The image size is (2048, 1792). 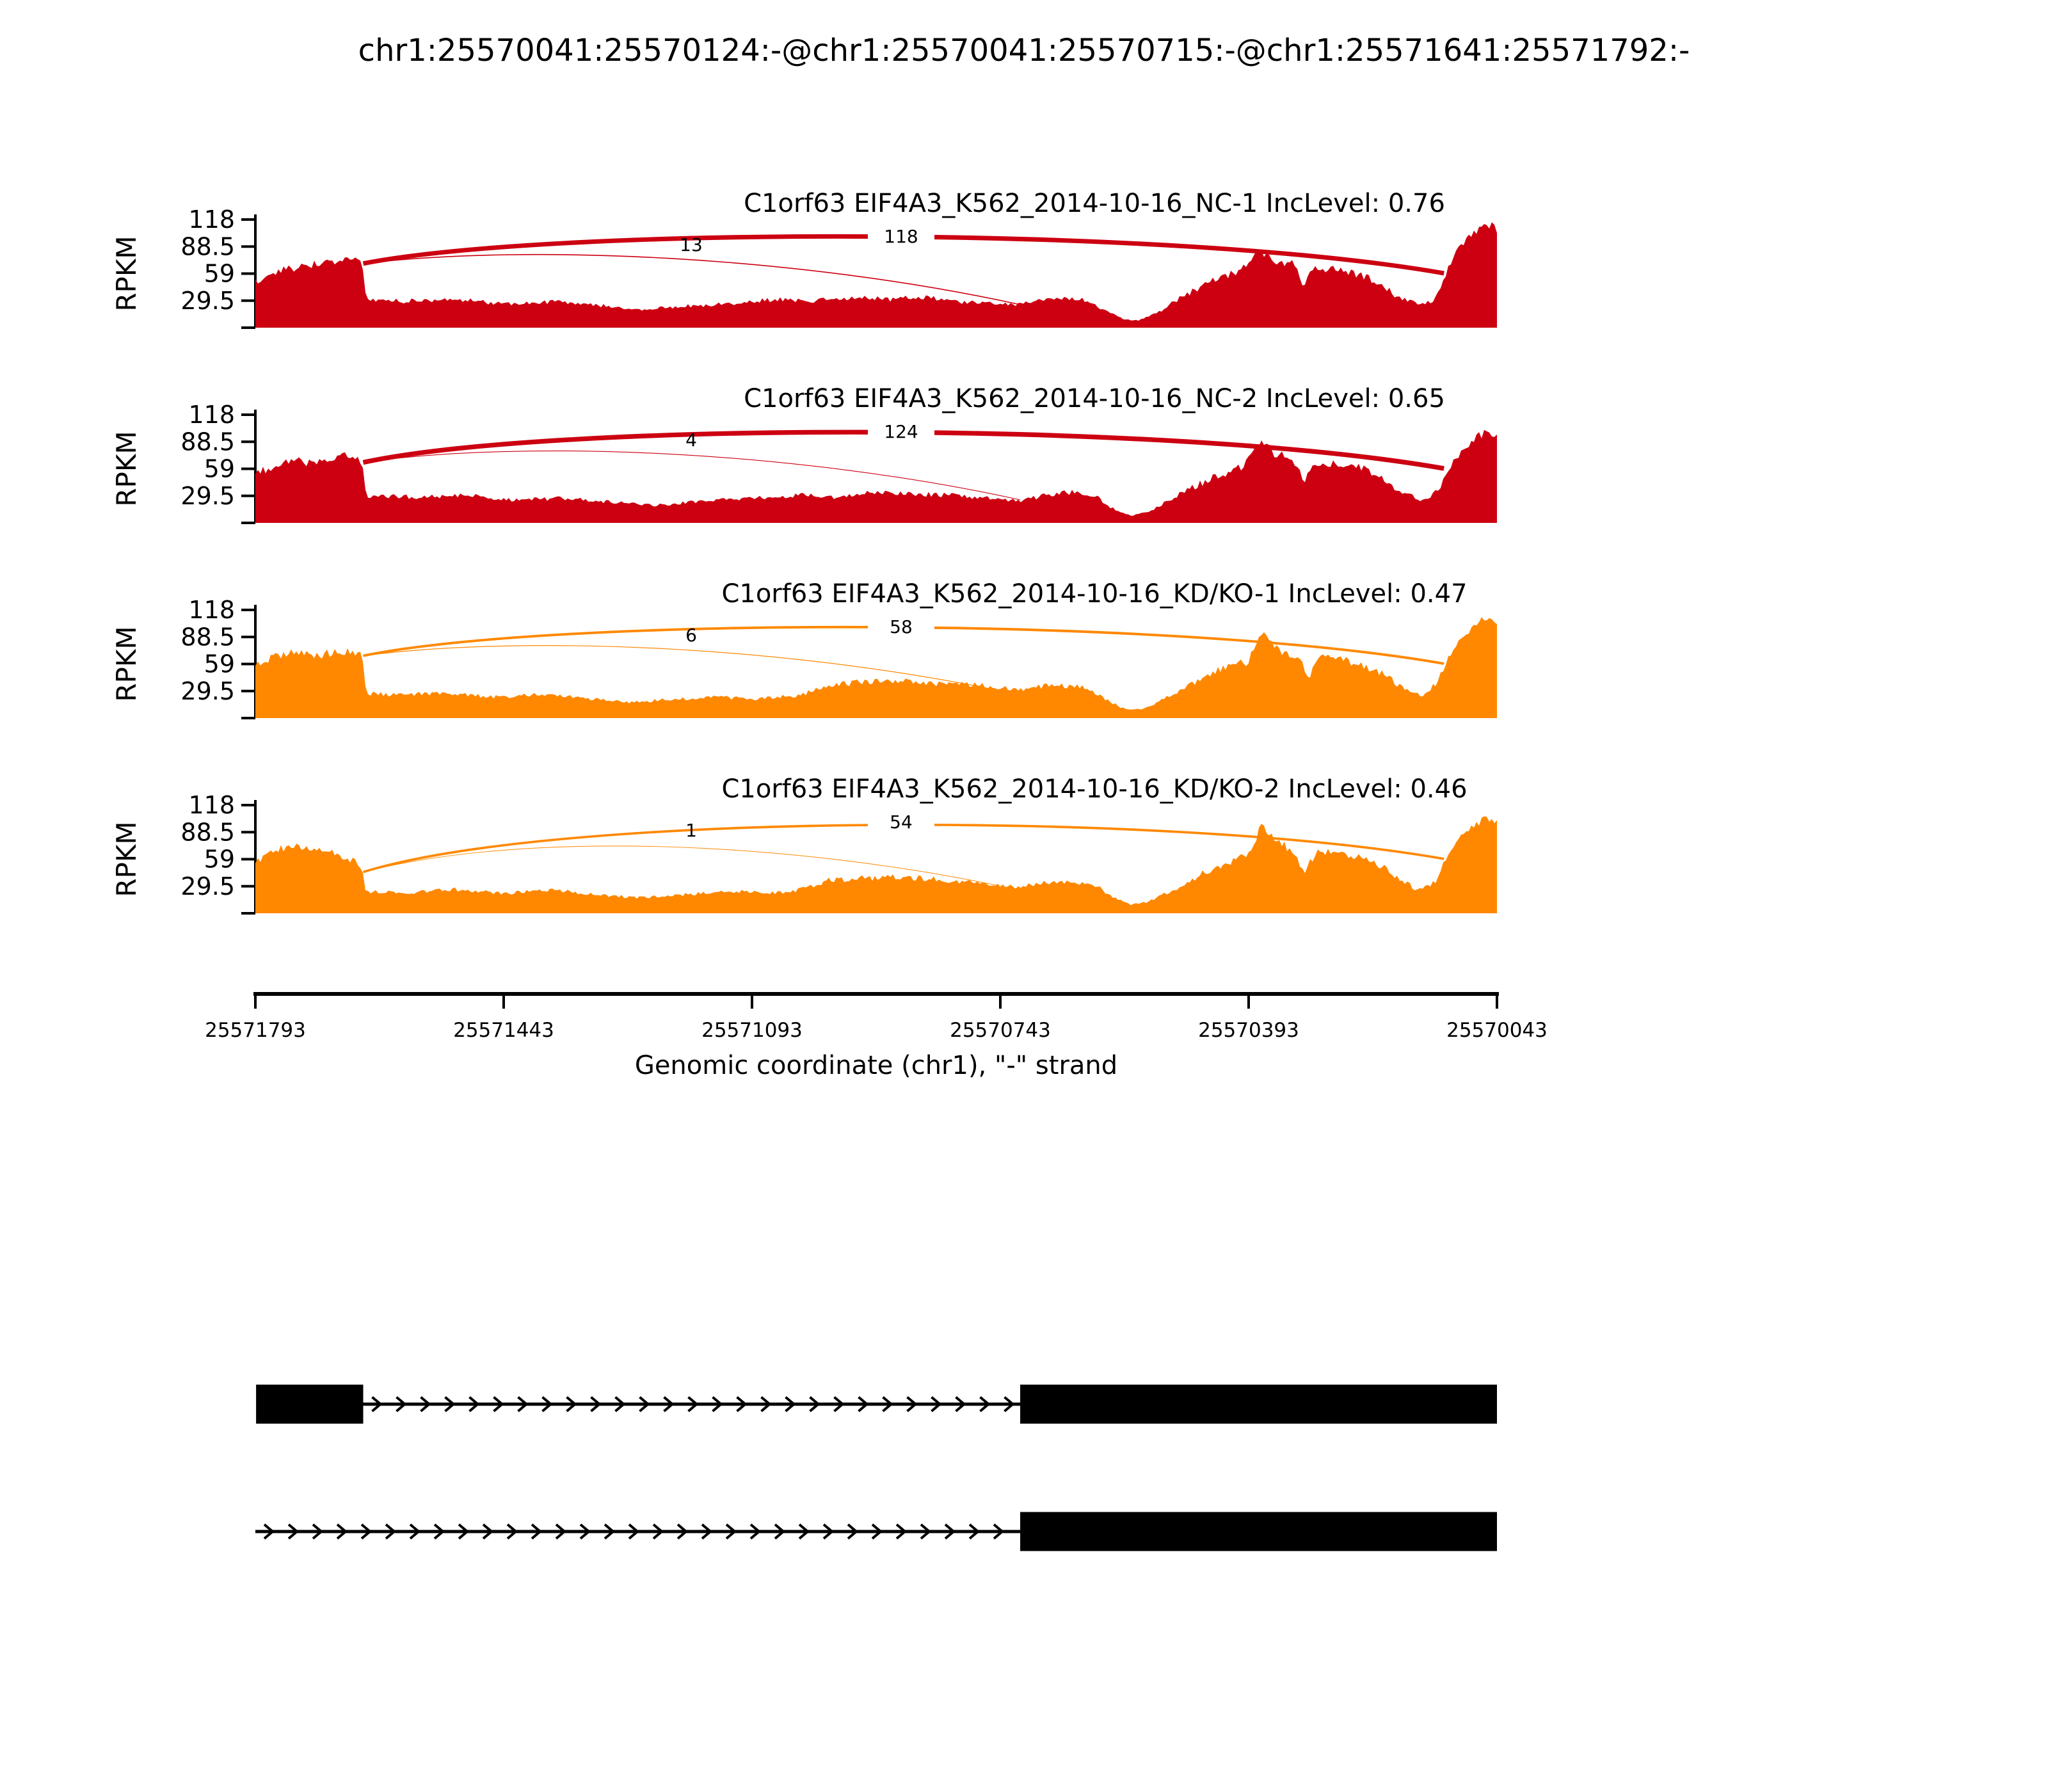 I want to click on junction-count-label-thick: 58, so click(x=901, y=626).